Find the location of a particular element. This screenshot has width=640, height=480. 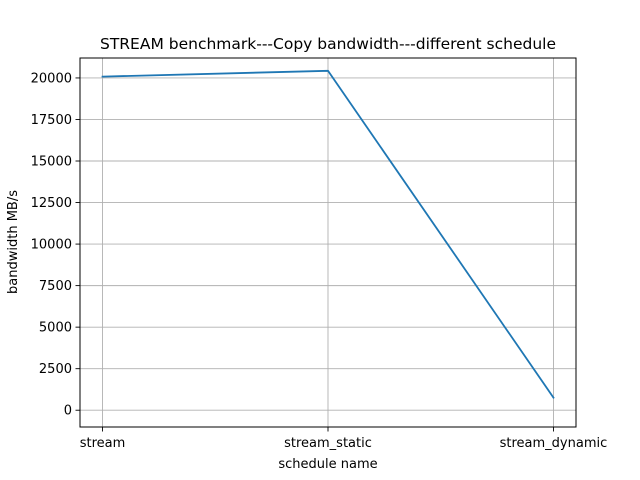

y-axis-label: bandwidth MB/s is located at coordinates (13, 242).